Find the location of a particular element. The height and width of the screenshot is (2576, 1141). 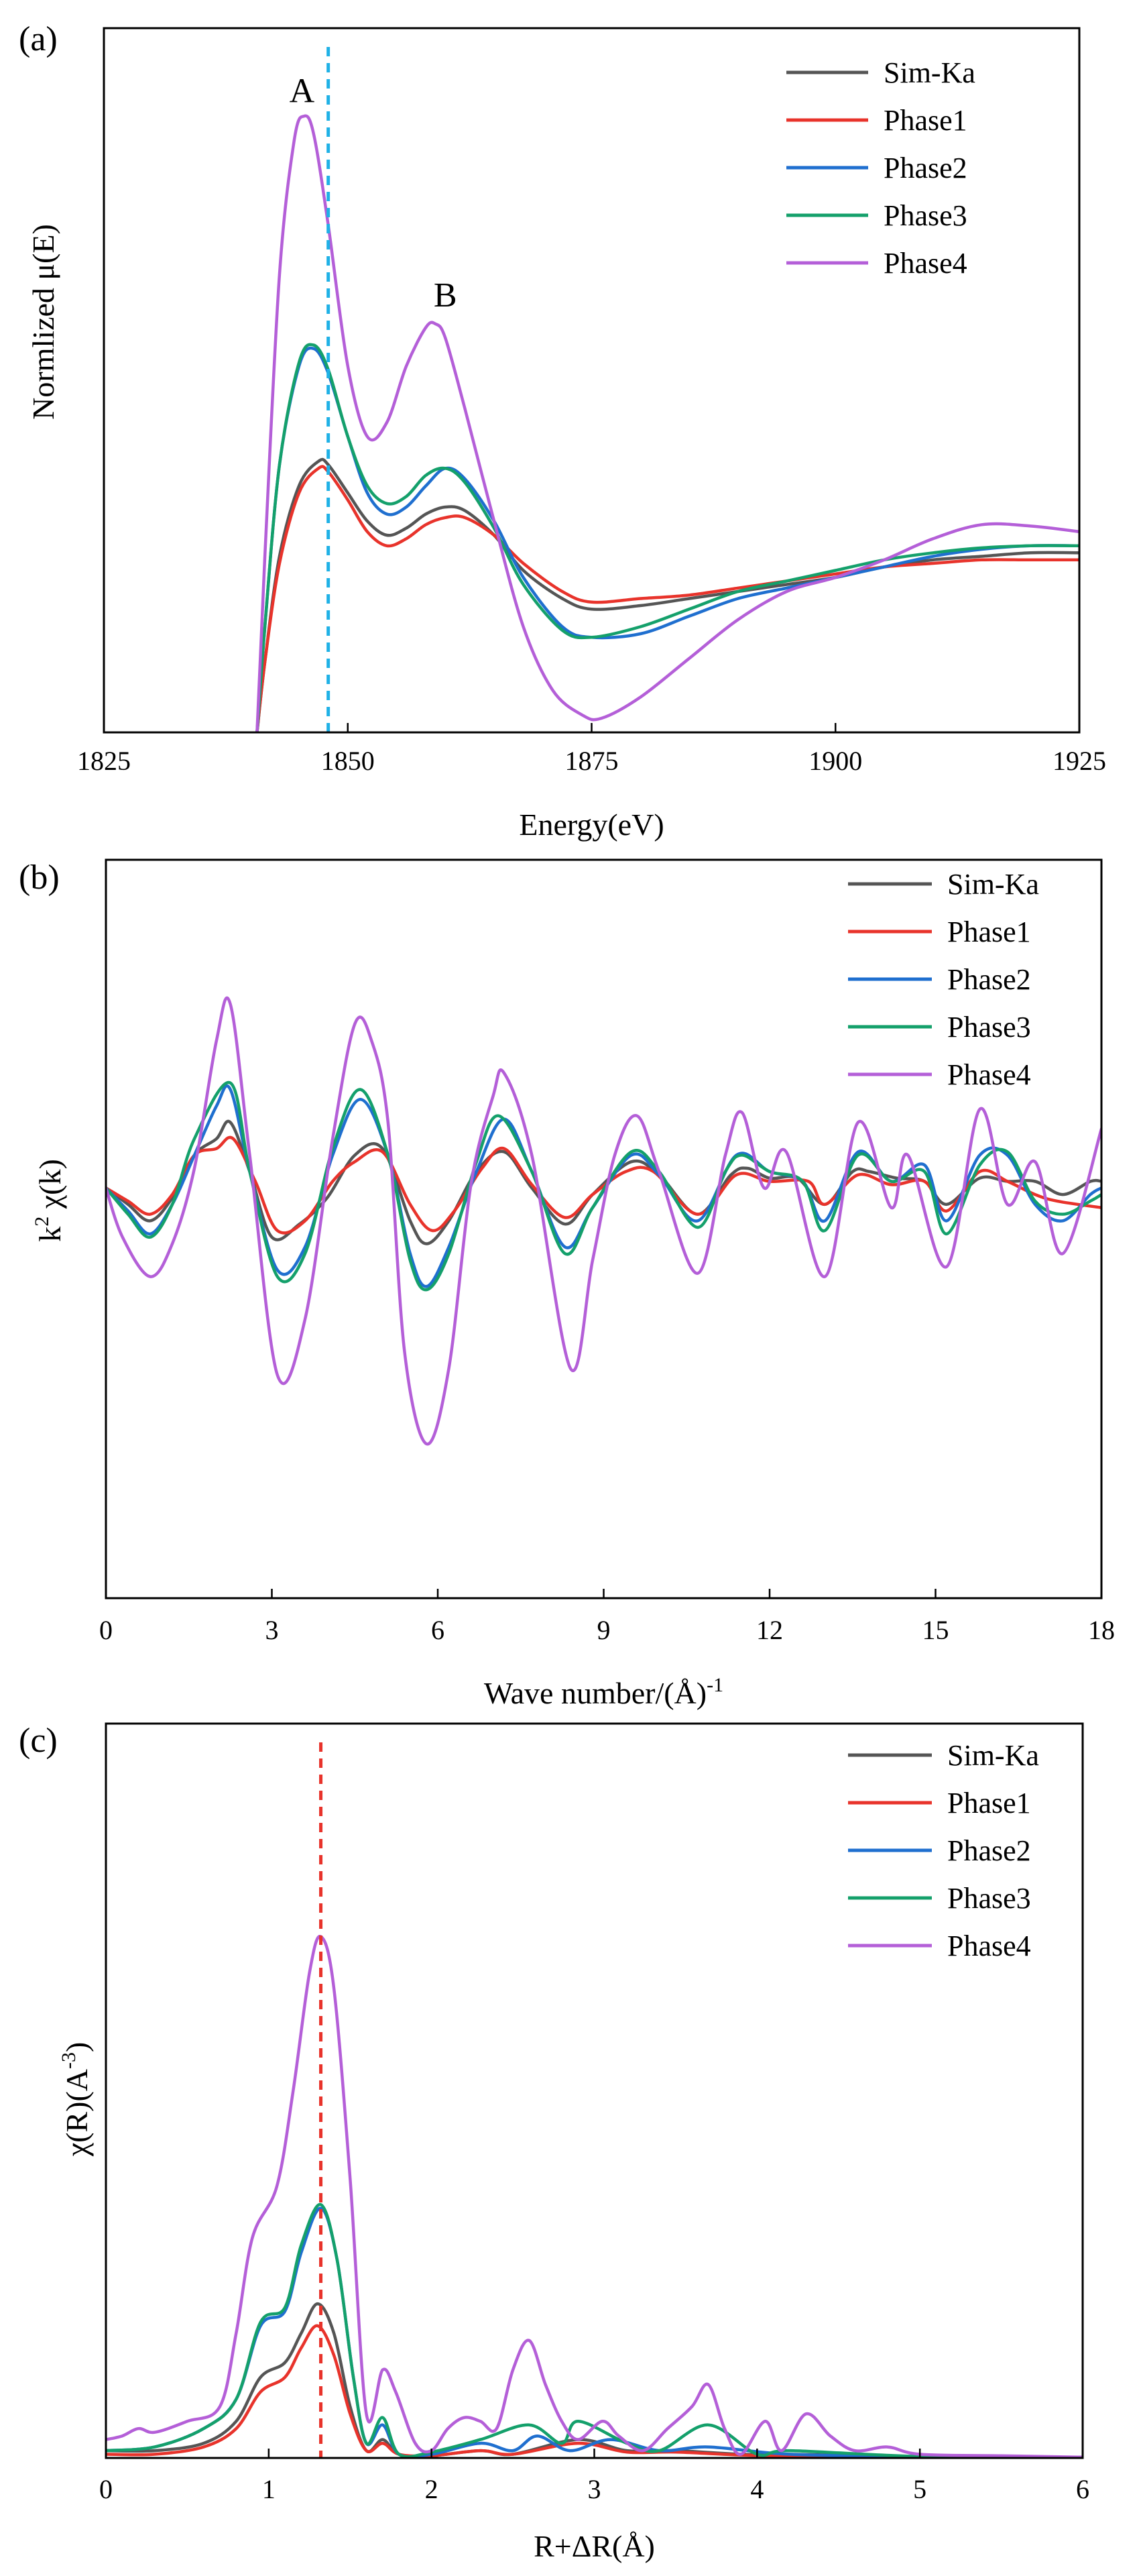

x-tick-label: 1850 is located at coordinates (348, 761).